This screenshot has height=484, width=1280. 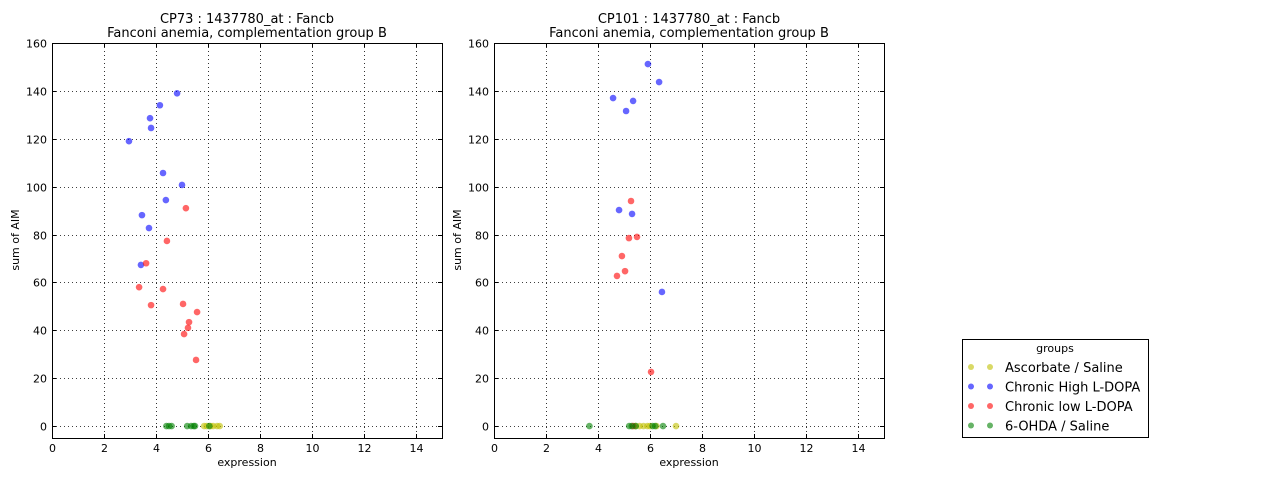 I want to click on legend-label: Ascorbate / Saline, so click(x=1064, y=368).